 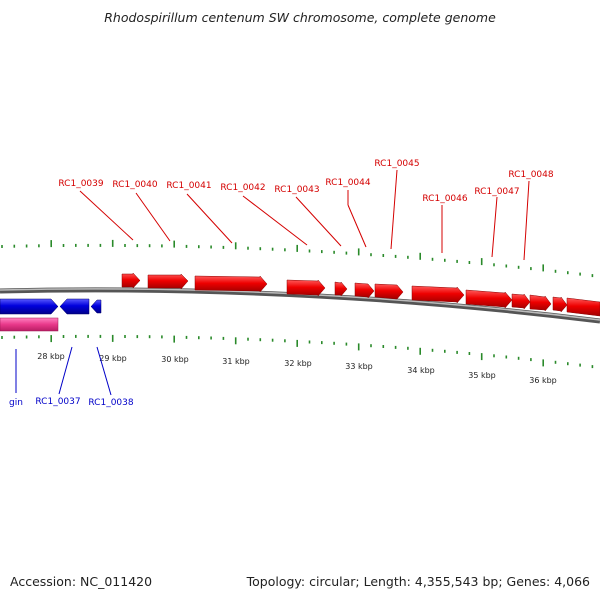 I want to click on reverse-gene-callouts: gin RC1_0037 RC1_0038, so click(x=71, y=377).